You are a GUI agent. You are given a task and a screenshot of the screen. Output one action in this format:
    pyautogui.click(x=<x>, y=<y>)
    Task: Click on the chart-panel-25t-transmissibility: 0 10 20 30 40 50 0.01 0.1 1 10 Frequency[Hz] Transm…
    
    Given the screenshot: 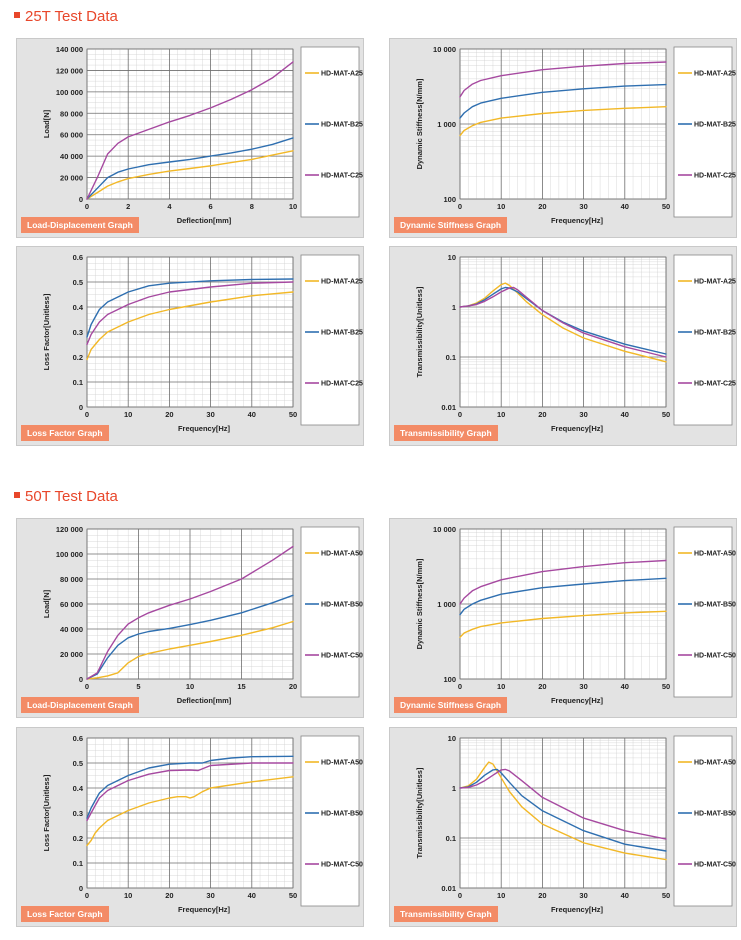 What is the action you would take?
    pyautogui.click(x=563, y=346)
    